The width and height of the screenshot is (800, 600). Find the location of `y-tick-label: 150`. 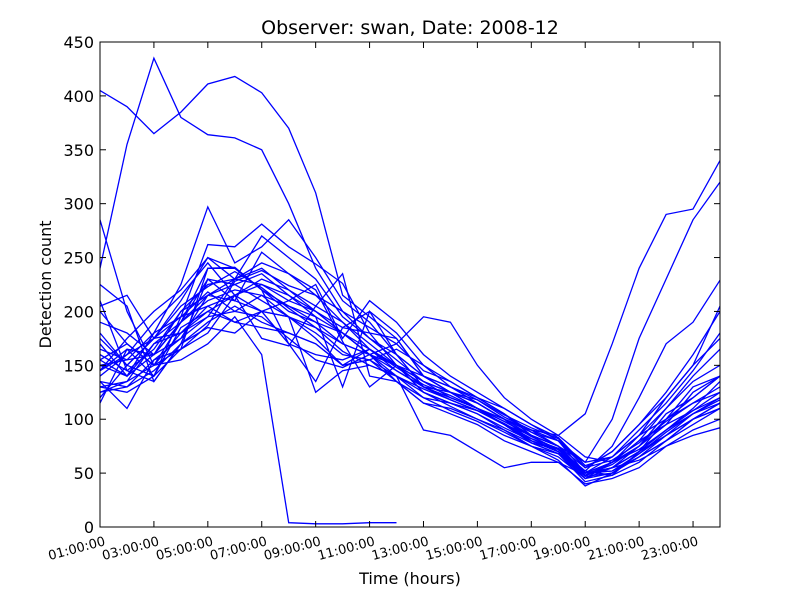

y-tick-label: 150 is located at coordinates (78, 365).